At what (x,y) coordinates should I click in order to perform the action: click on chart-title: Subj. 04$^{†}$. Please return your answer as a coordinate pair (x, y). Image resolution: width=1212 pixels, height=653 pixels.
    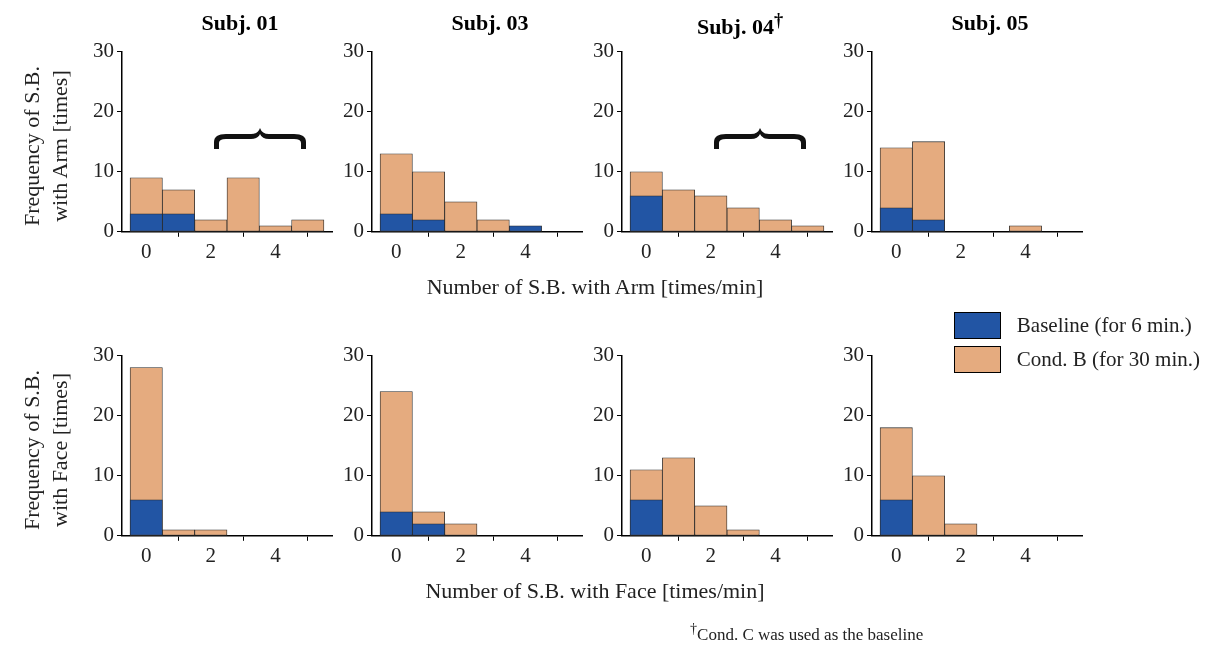
    Looking at the image, I should click on (740, 25).